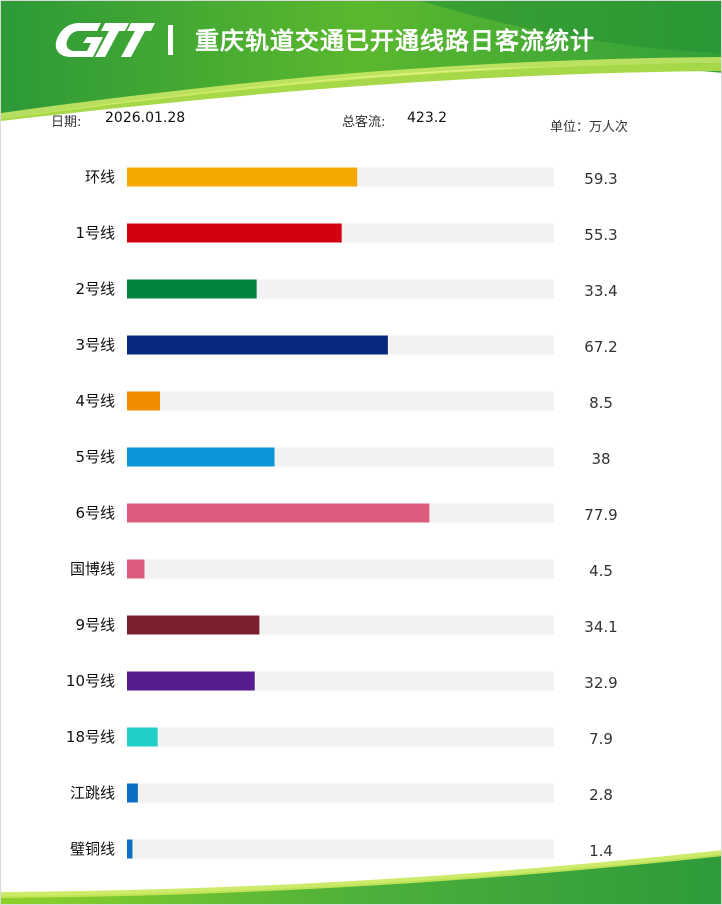 This screenshot has width=722, height=905. Describe the element at coordinates (600, 683) in the screenshot. I see `value-label: 32.9` at that location.